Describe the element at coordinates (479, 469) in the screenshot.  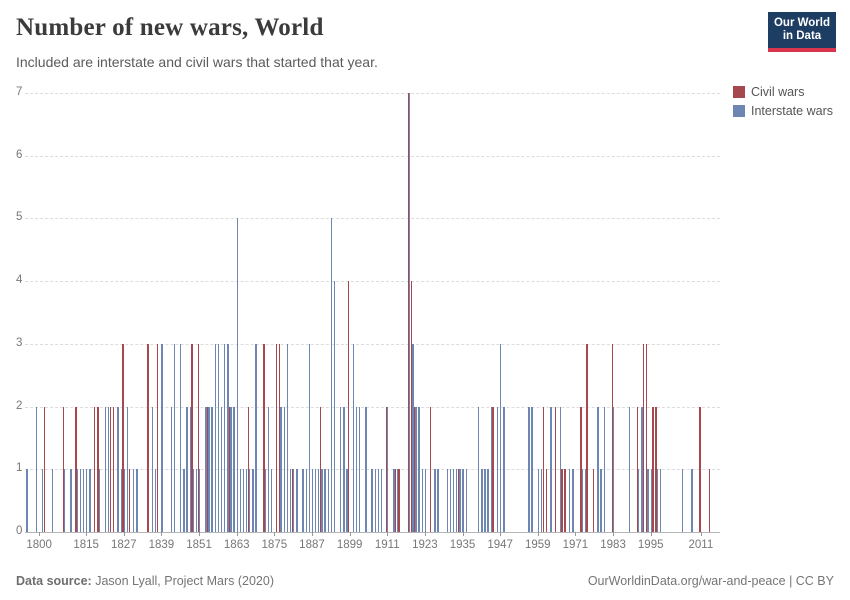
I see `bar-interstate-1940` at that location.